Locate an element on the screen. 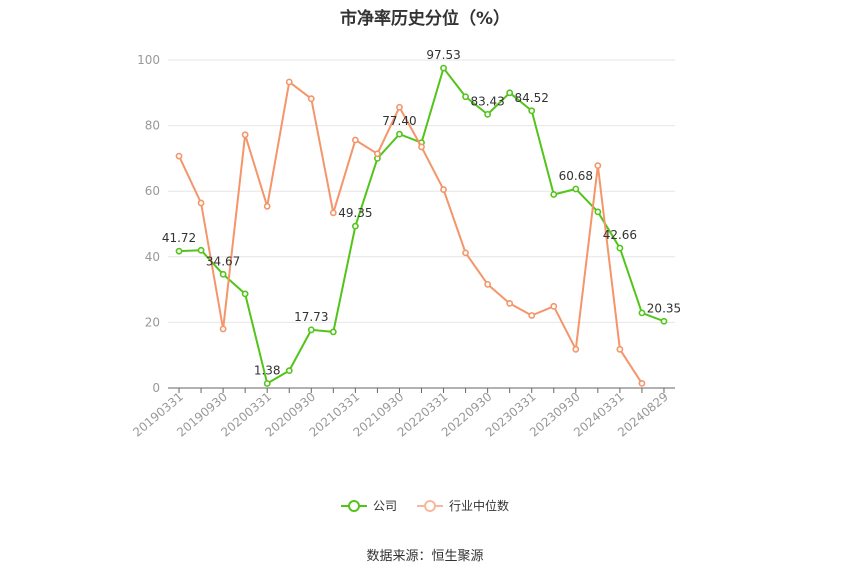 Image resolution: width=850 pixels, height=575 pixels. legend: 公司 行业中位数 is located at coordinates (425, 505).